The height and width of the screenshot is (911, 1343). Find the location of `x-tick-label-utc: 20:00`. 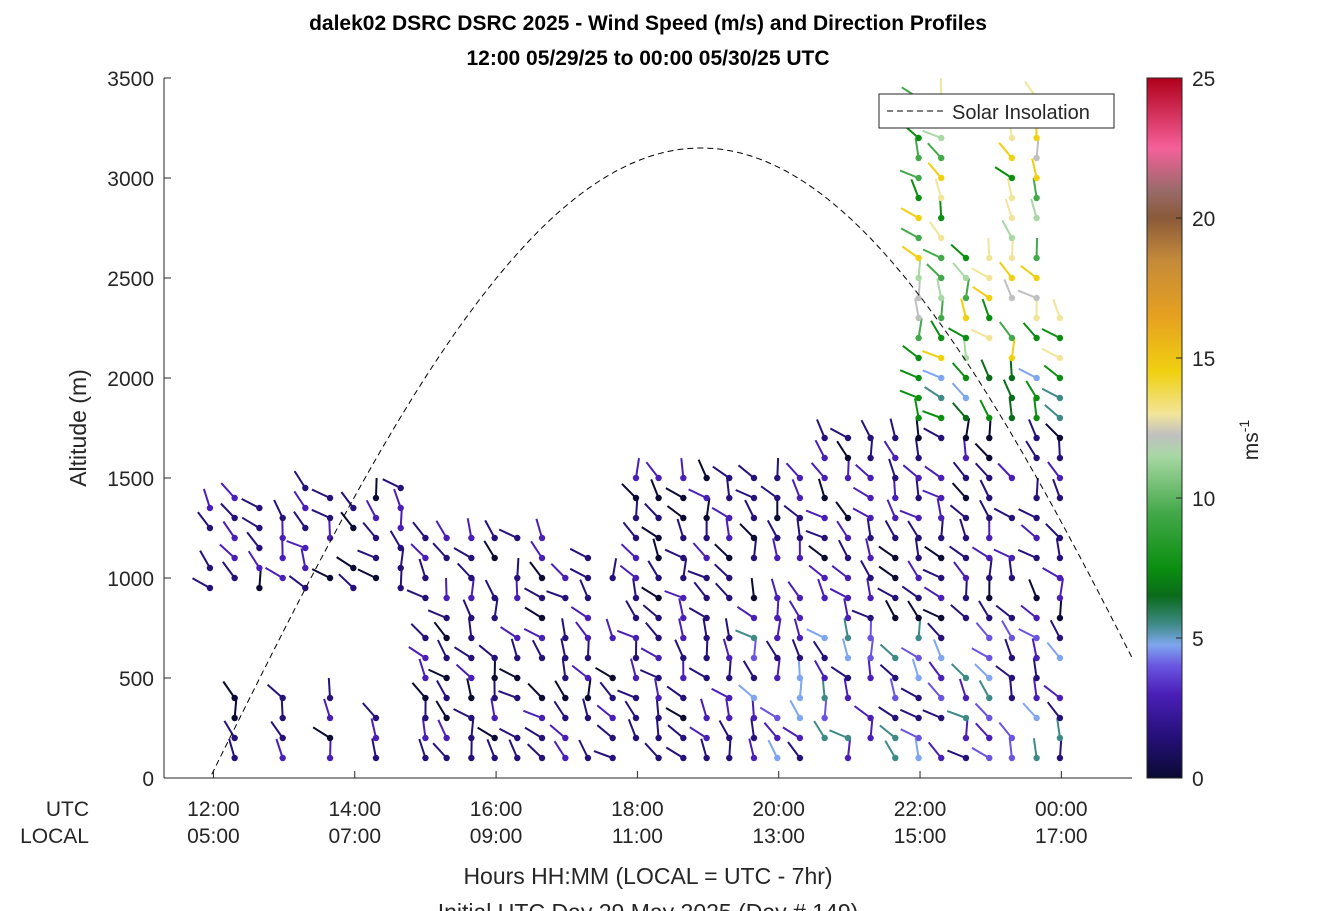

x-tick-label-utc: 20:00 is located at coordinates (778, 809).